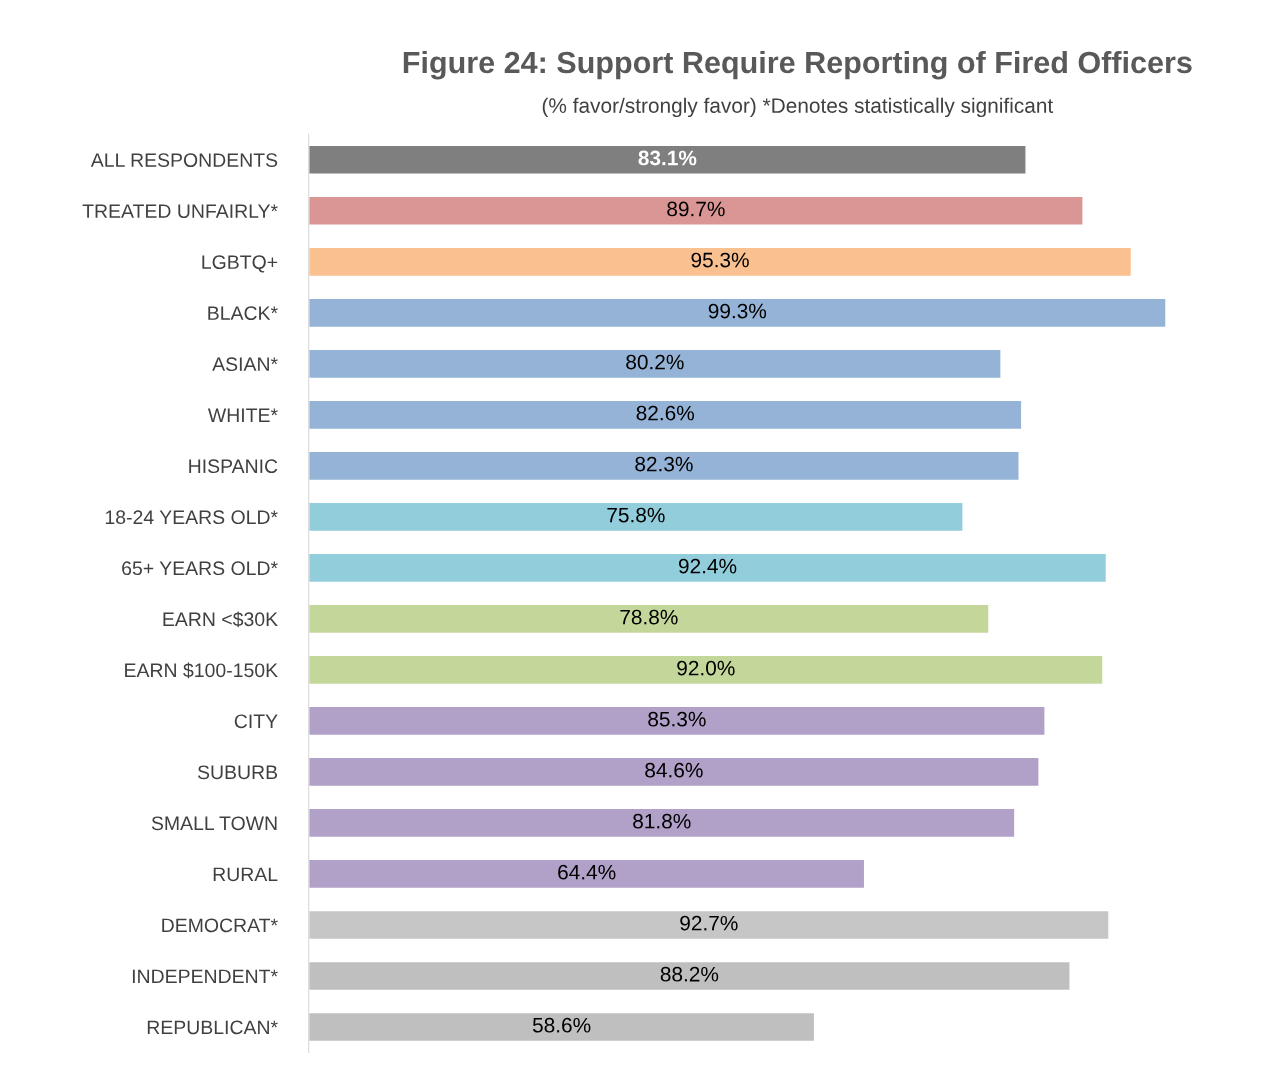 The image size is (1286, 1074). What do you see at coordinates (201, 670) in the screenshot?
I see `y-tick-label: EARN $100-150K` at bounding box center [201, 670].